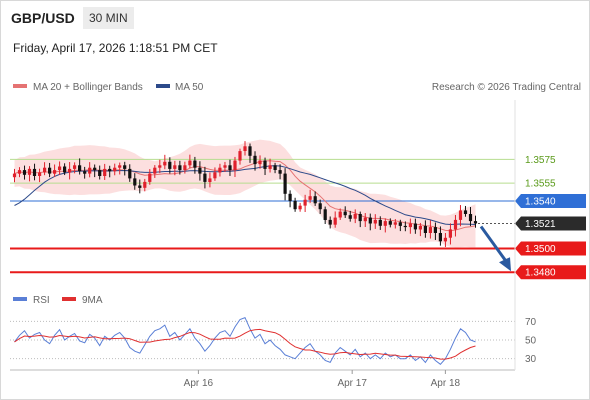  What do you see at coordinates (505, 264) in the screenshot?
I see `forecast-arrow-head` at bounding box center [505, 264].